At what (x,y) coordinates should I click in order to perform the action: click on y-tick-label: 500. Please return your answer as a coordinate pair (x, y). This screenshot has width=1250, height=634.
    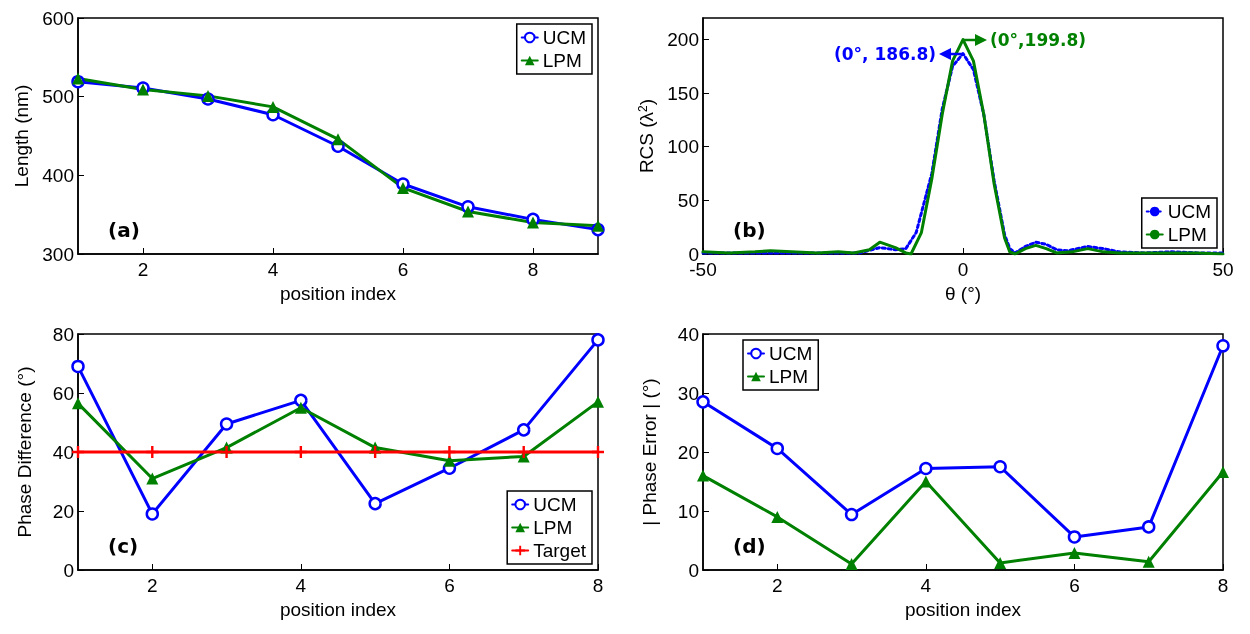
    Looking at the image, I should click on (58, 97).